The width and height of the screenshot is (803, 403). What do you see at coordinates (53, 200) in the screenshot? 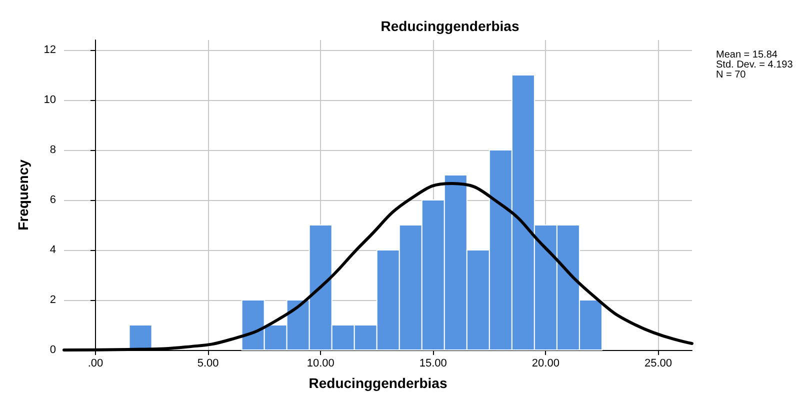
I see `y-tick-label: 6` at bounding box center [53, 200].